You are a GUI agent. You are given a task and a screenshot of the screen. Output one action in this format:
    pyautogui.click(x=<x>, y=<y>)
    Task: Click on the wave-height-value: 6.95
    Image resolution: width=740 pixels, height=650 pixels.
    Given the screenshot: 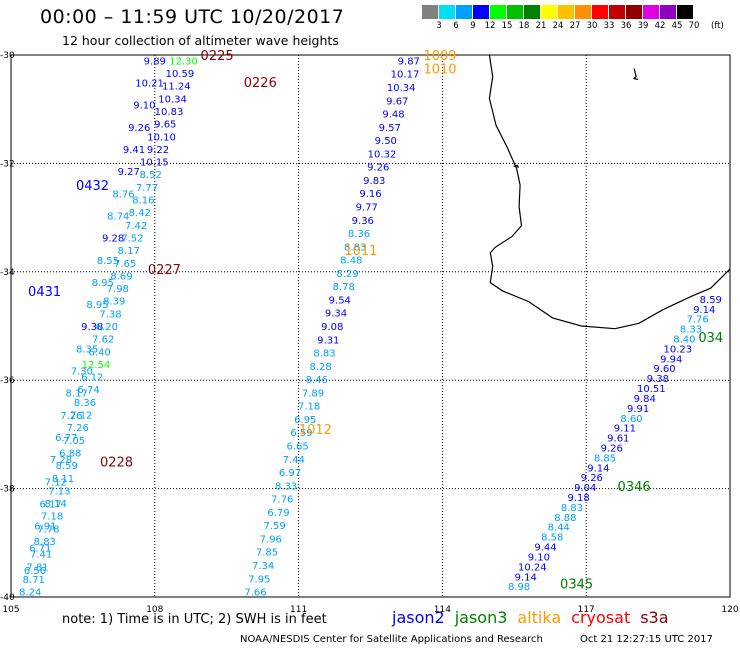 What is the action you would take?
    pyautogui.click(x=305, y=420)
    